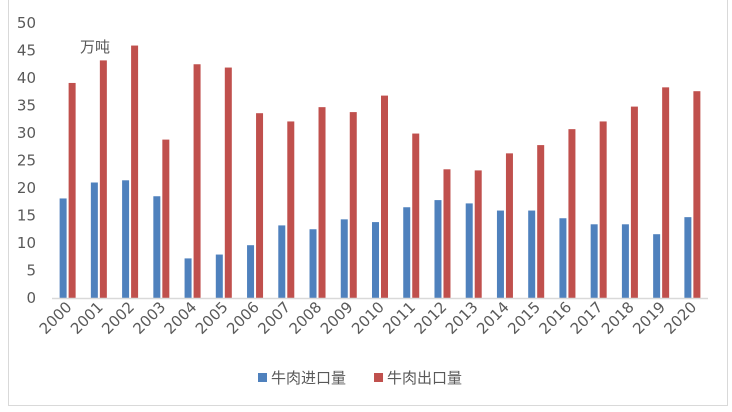 The width and height of the screenshot is (732, 412). Describe the element at coordinates (447, 233) in the screenshot. I see `bar-export-2012` at that location.